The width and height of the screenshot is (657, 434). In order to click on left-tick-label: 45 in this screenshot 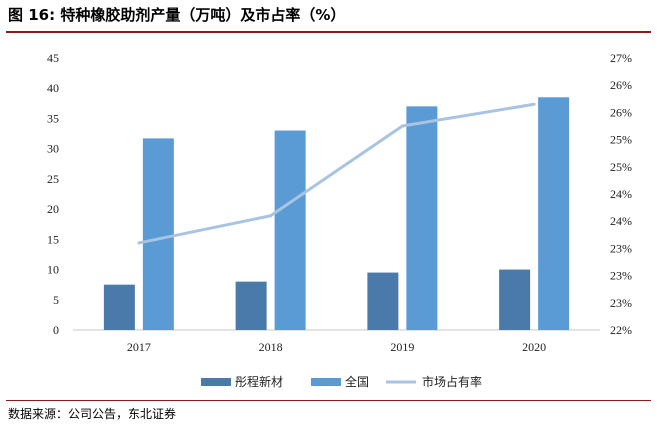, I will do `click(53, 58)`.